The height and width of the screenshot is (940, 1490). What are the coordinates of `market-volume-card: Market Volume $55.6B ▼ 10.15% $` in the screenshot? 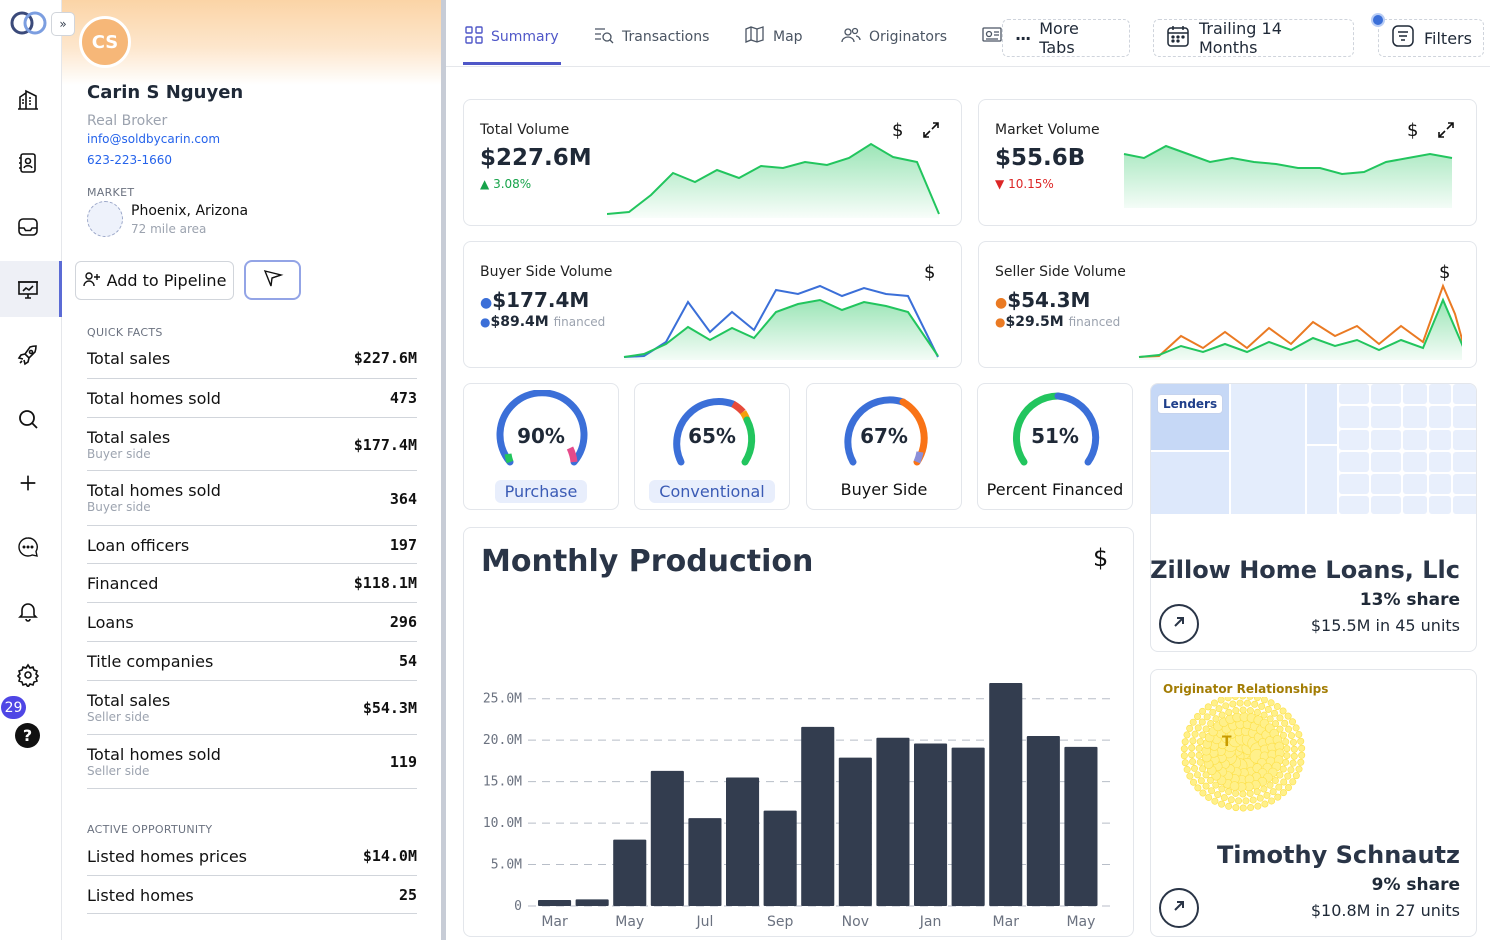 It's located at (1227, 162).